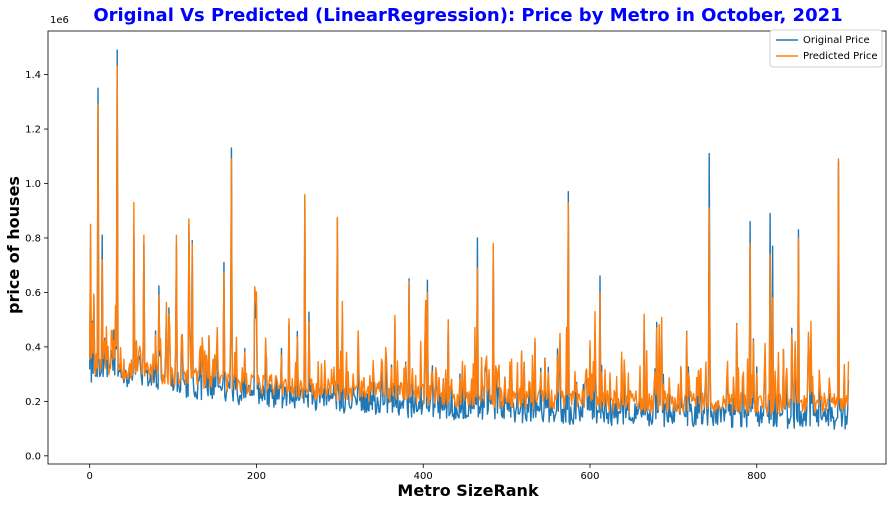 The width and height of the screenshot is (893, 505). I want to click on y-axis-label: price of houses, so click(13, 245).